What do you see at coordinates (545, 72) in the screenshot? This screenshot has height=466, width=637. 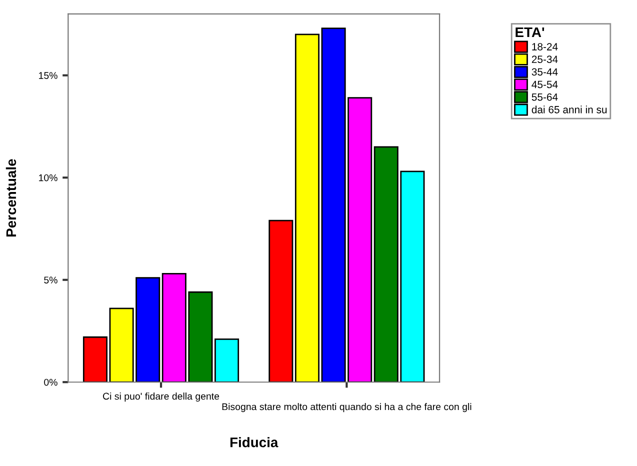 I see `legend-label: 35-44` at bounding box center [545, 72].